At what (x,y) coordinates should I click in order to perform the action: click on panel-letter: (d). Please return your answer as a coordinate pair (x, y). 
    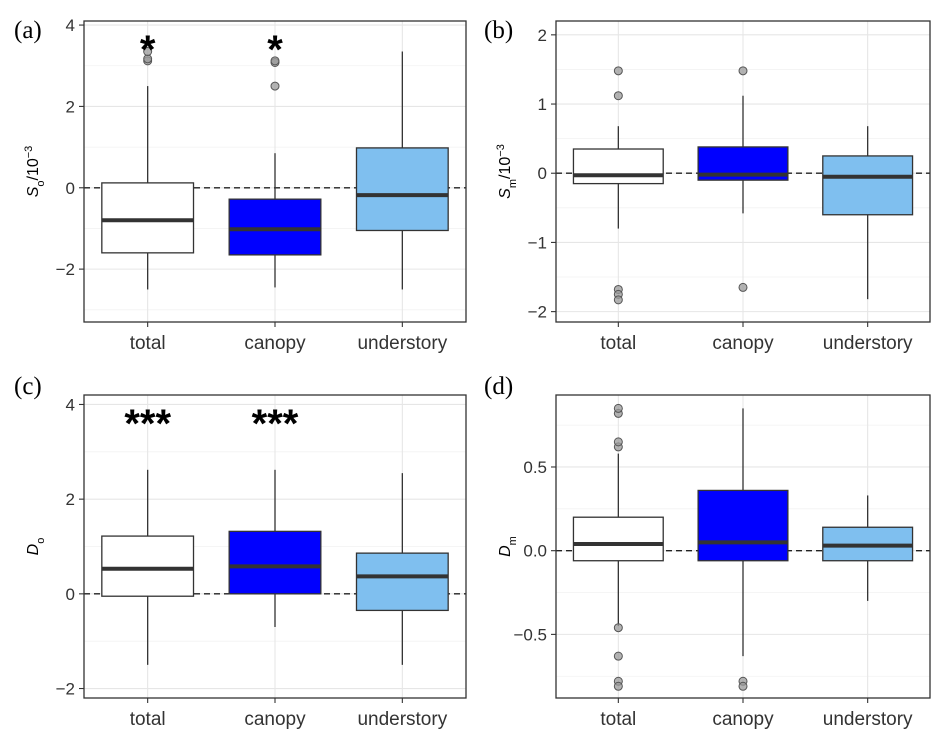
    Looking at the image, I should click on (498, 386).